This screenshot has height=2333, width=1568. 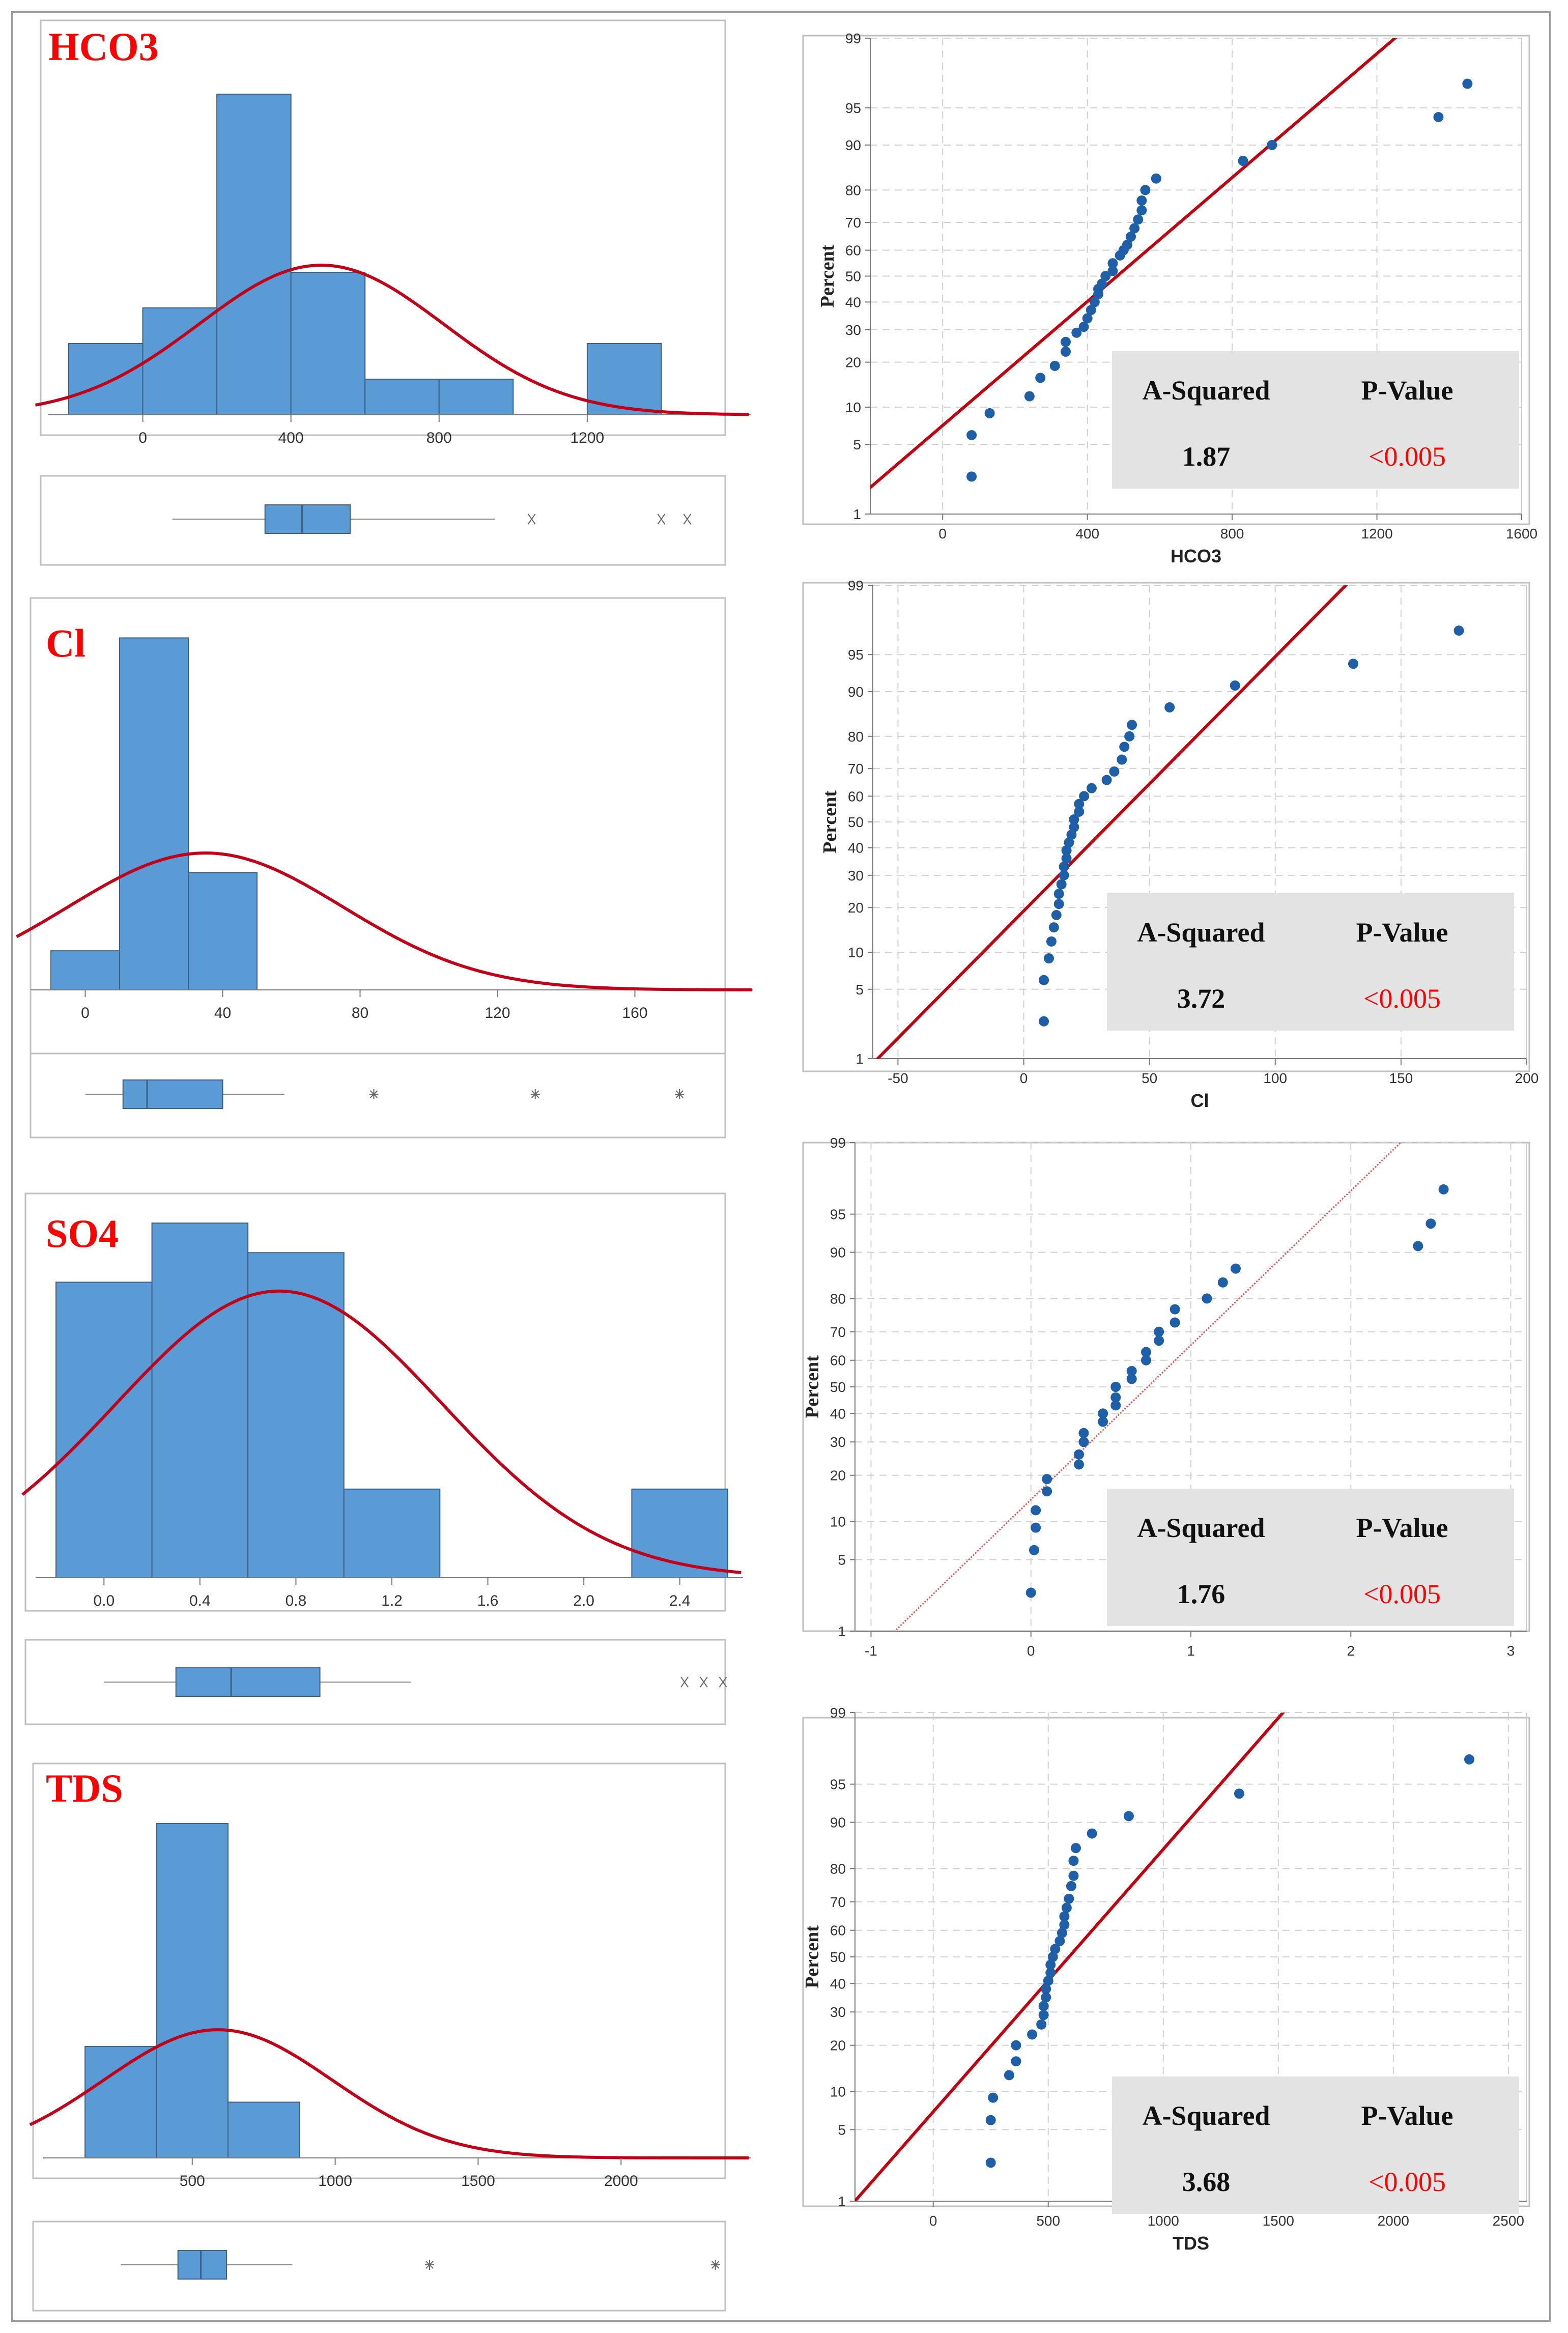 I want to click on hco3-hist-xtick-label: 800, so click(x=439, y=438).